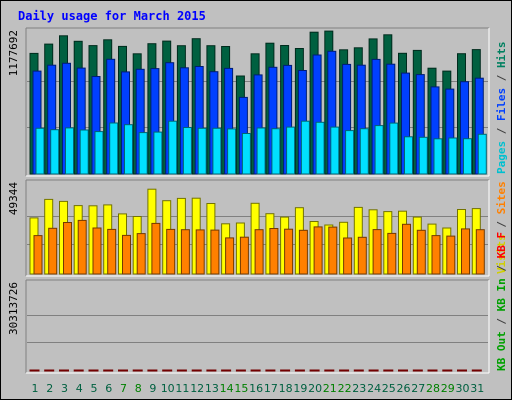 This screenshot has width=512, height=400. I want to click on x-tick-label: 13, so click(212, 388).